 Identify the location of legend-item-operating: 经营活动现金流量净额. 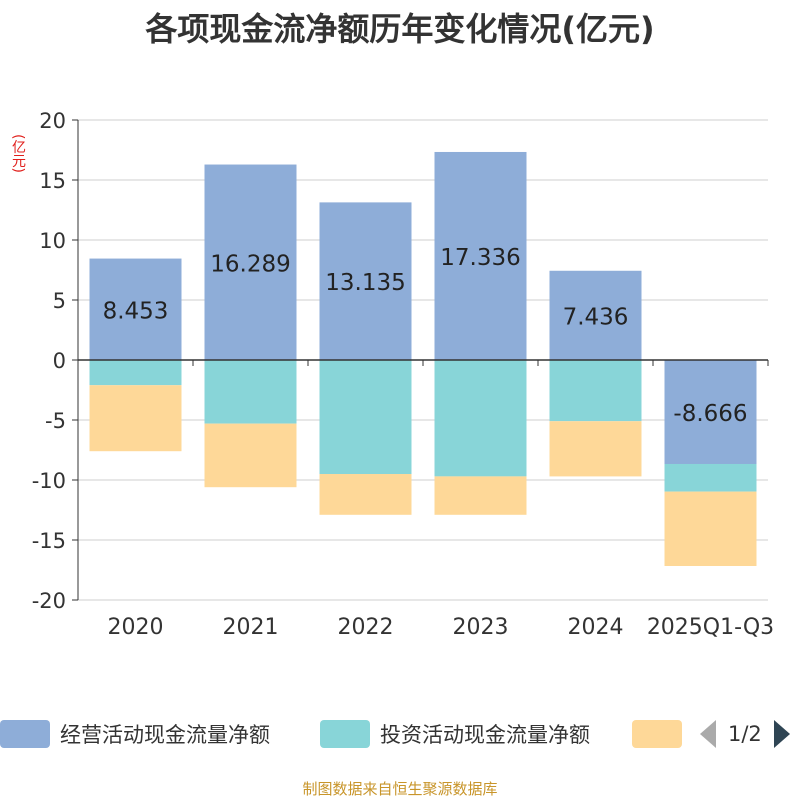
(135, 734).